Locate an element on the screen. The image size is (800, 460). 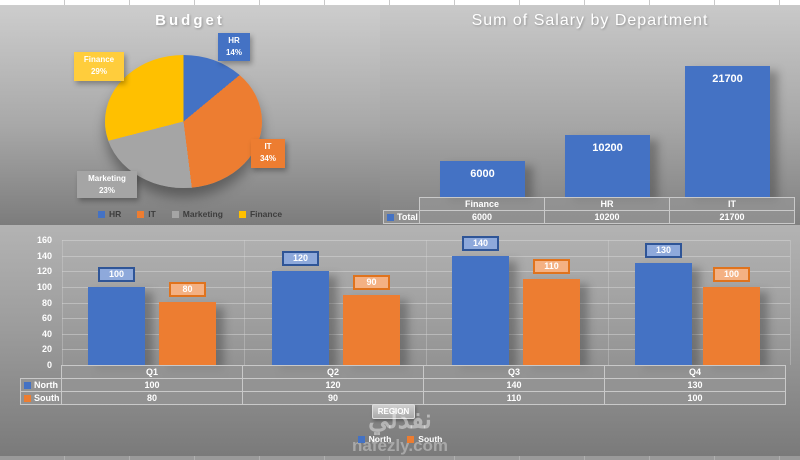
table-value-cell: 80 is located at coordinates (152, 398).